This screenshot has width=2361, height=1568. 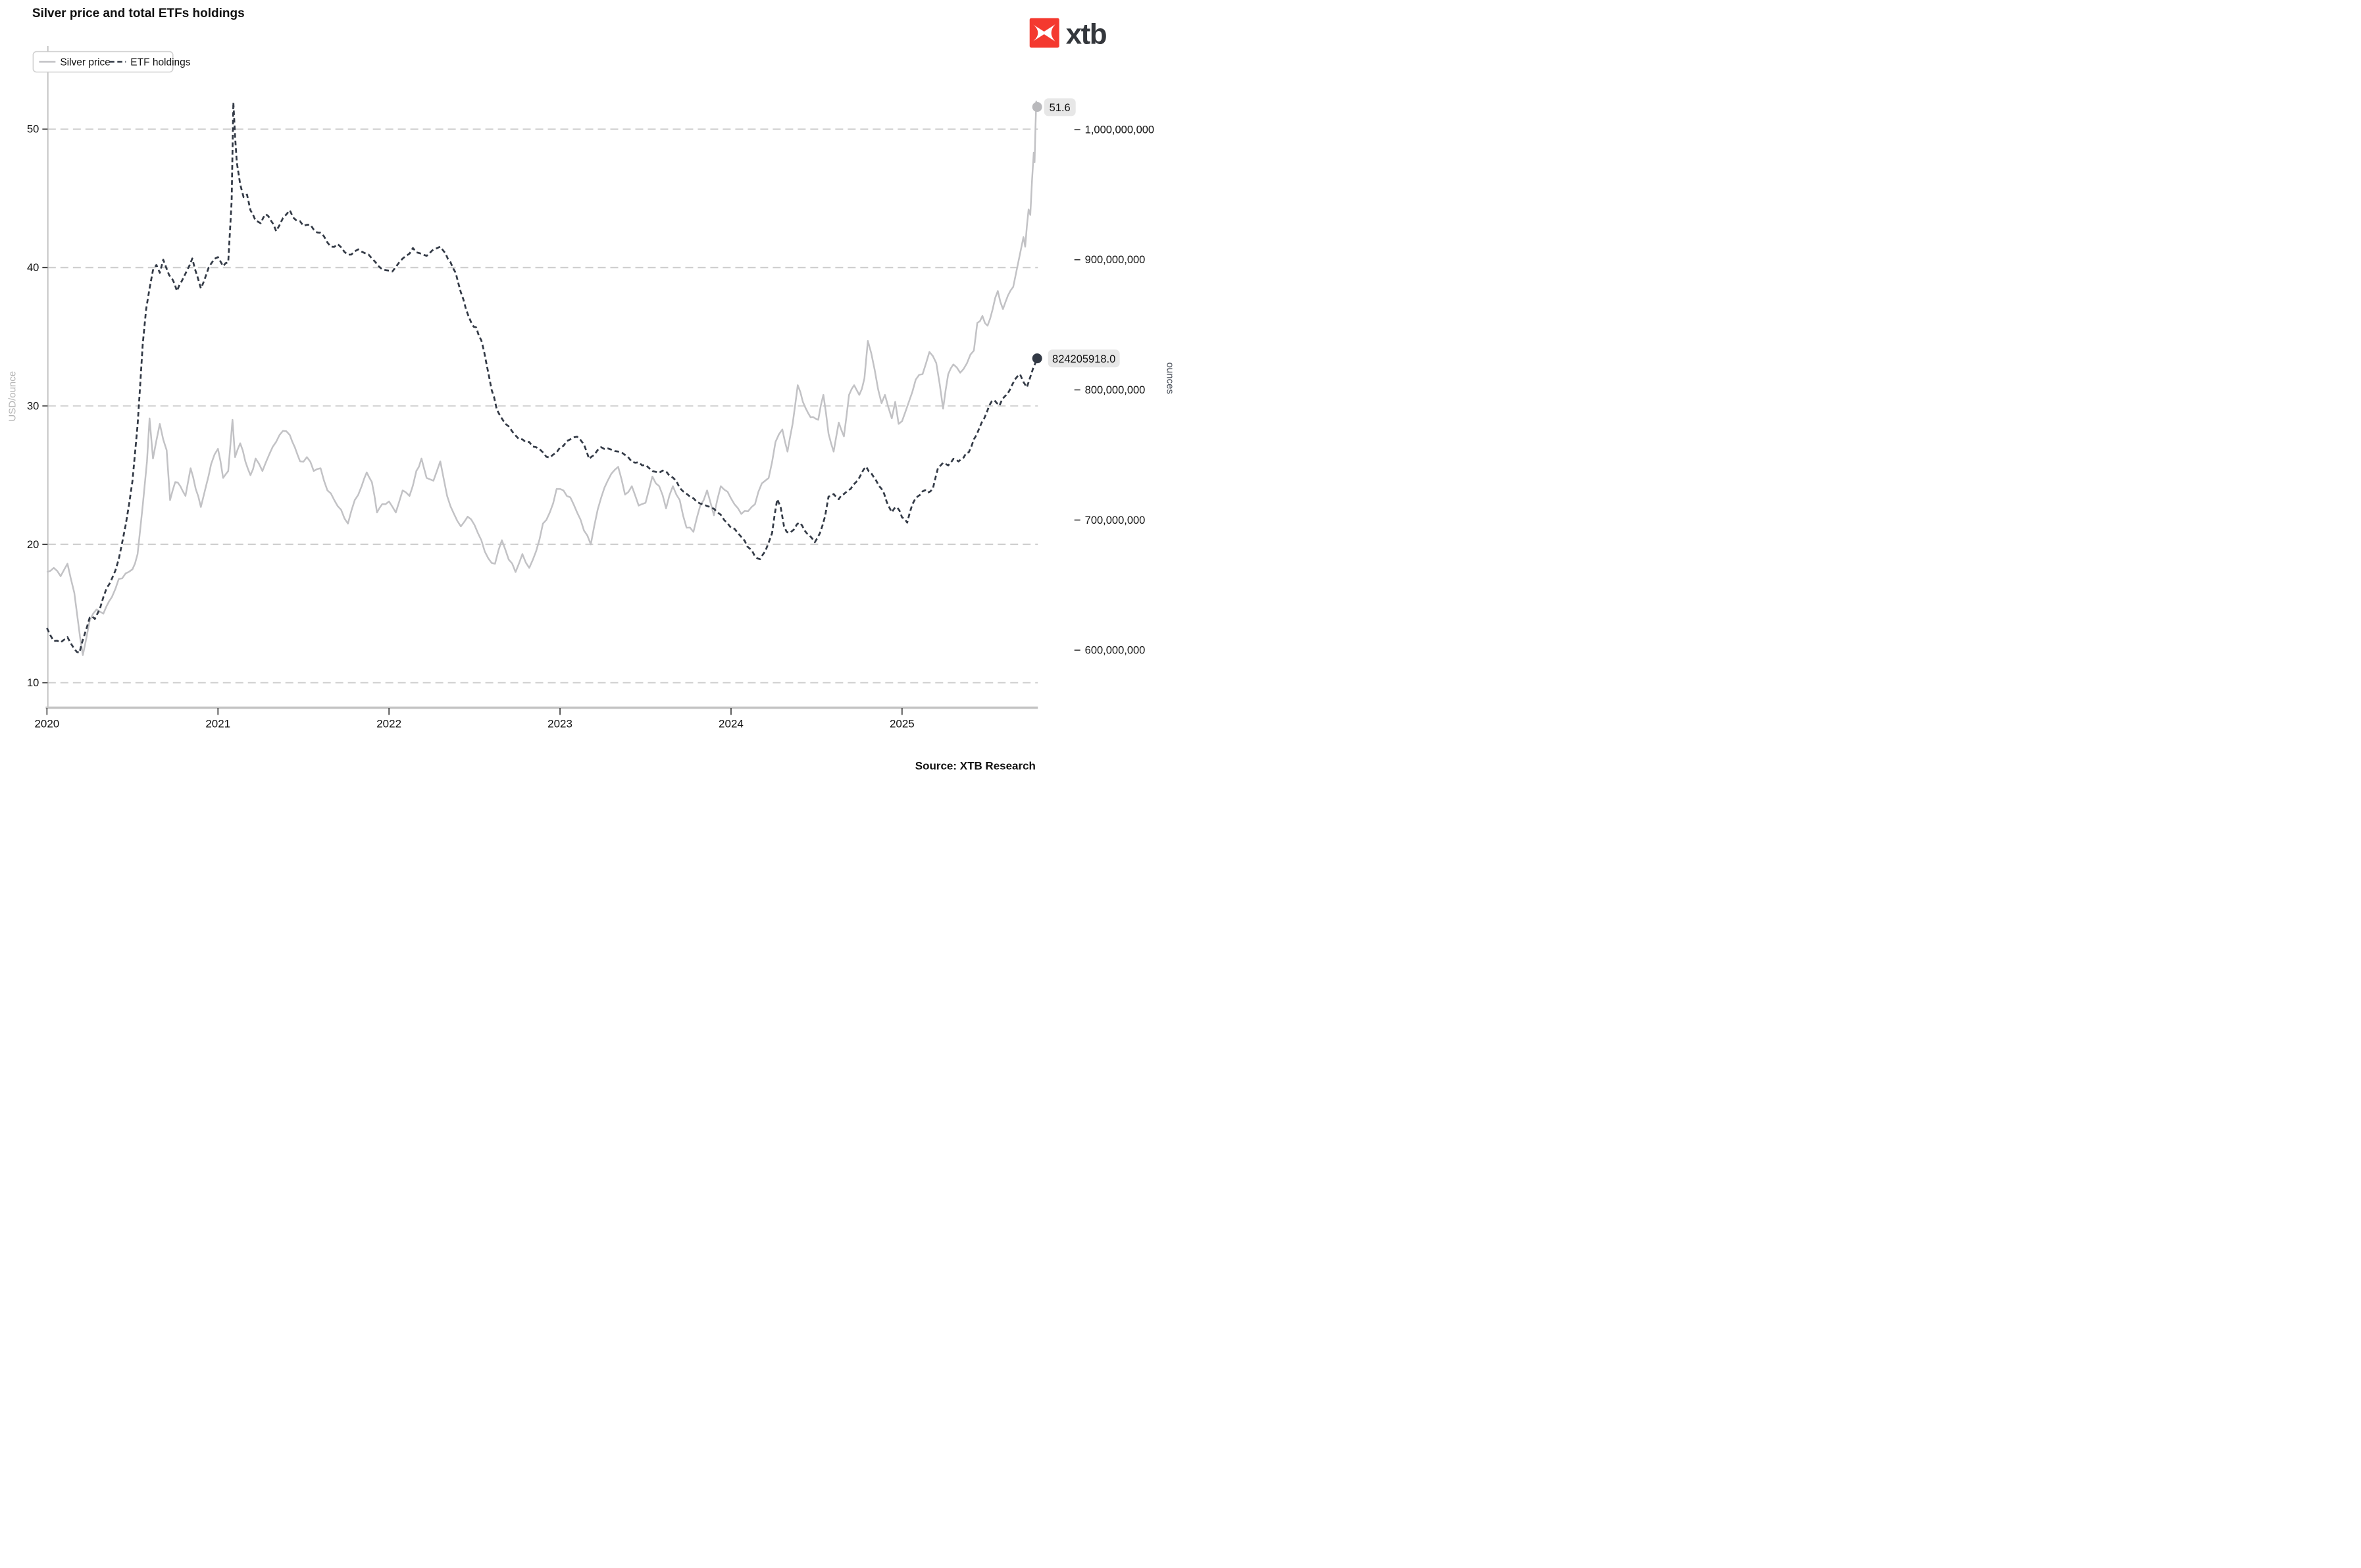 I want to click on x-tick-label-2023: 2023, so click(x=559, y=724).